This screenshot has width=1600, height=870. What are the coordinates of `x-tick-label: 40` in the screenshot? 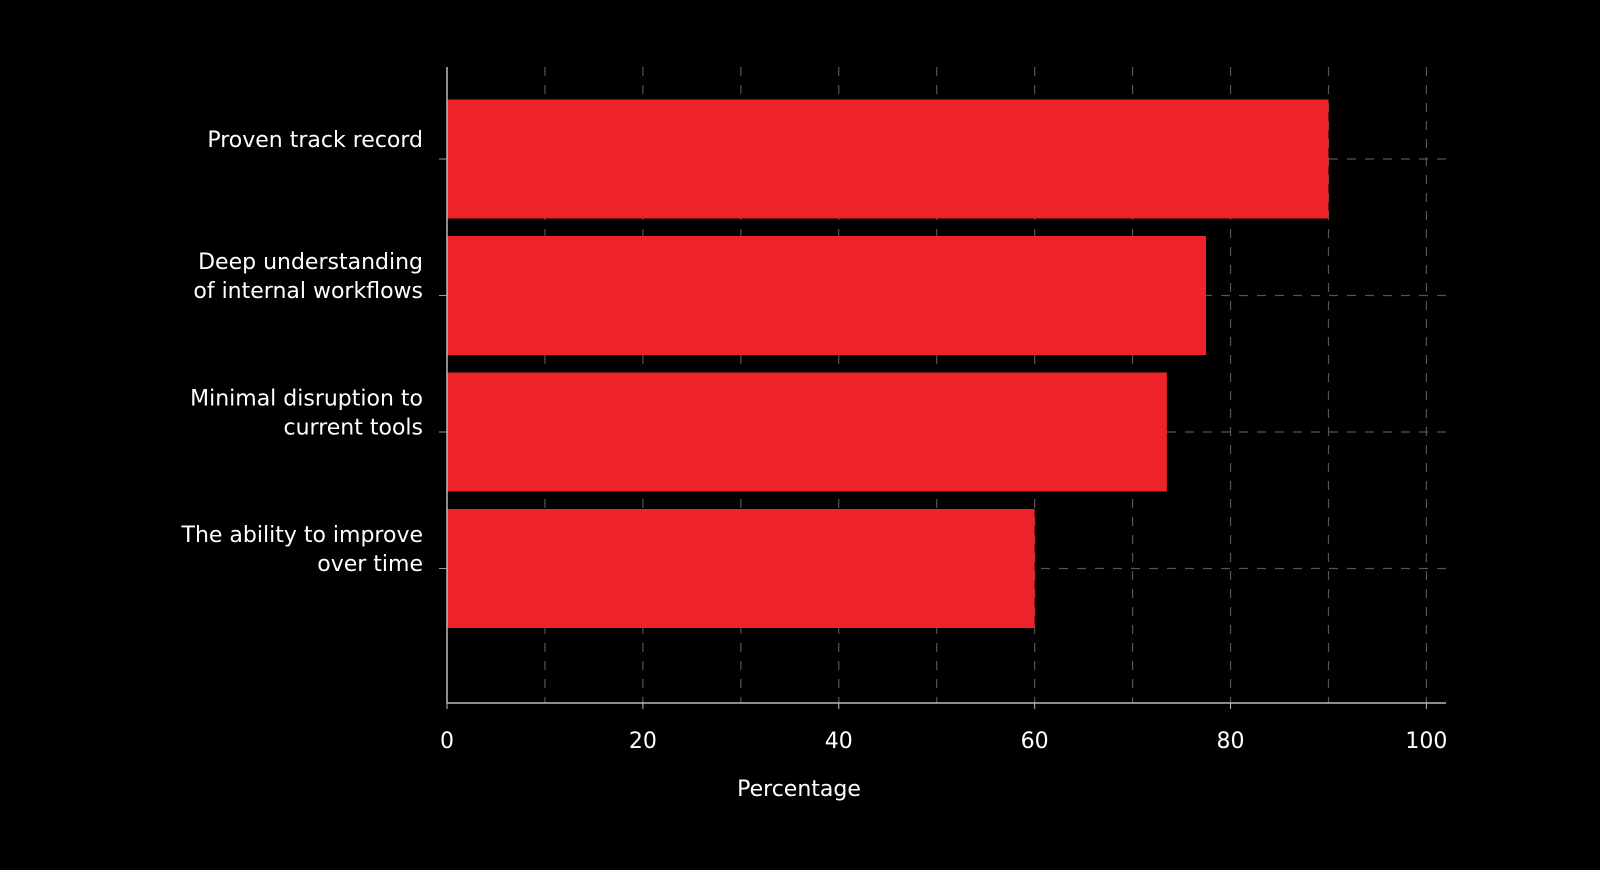 It's located at (839, 741).